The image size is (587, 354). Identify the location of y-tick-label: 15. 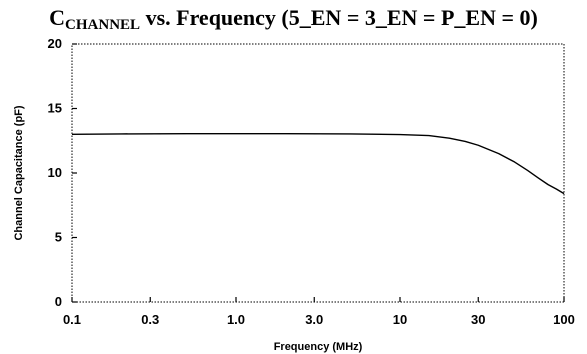
(55, 108).